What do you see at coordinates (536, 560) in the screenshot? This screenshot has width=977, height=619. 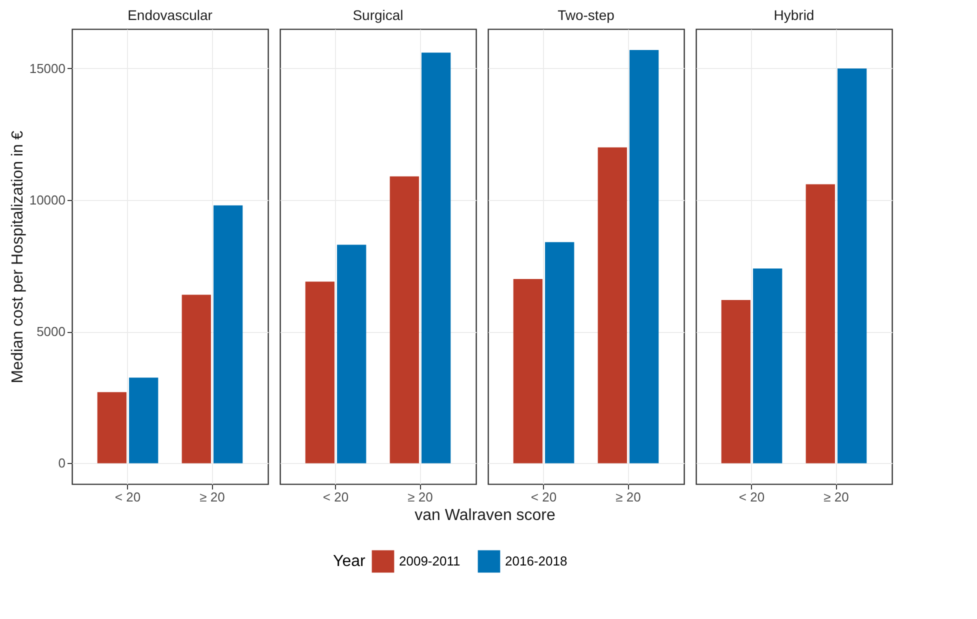 I see `legend-label: 2016-2018` at bounding box center [536, 560].